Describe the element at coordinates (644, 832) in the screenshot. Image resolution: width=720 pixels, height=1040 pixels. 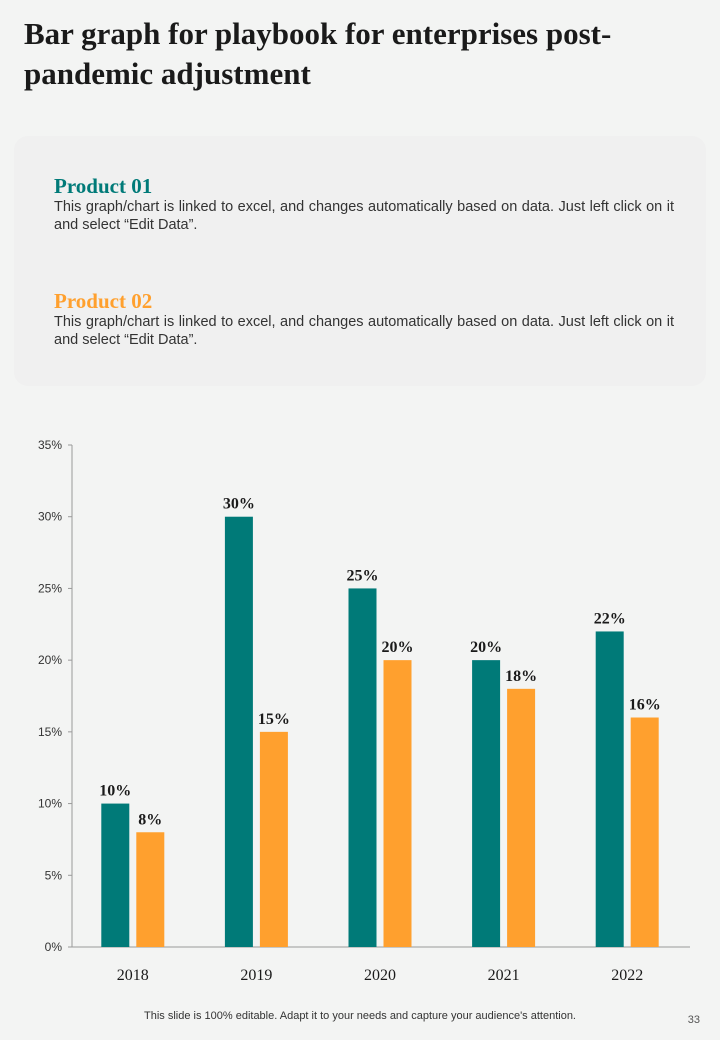
I see `bar-product-02-2022` at that location.